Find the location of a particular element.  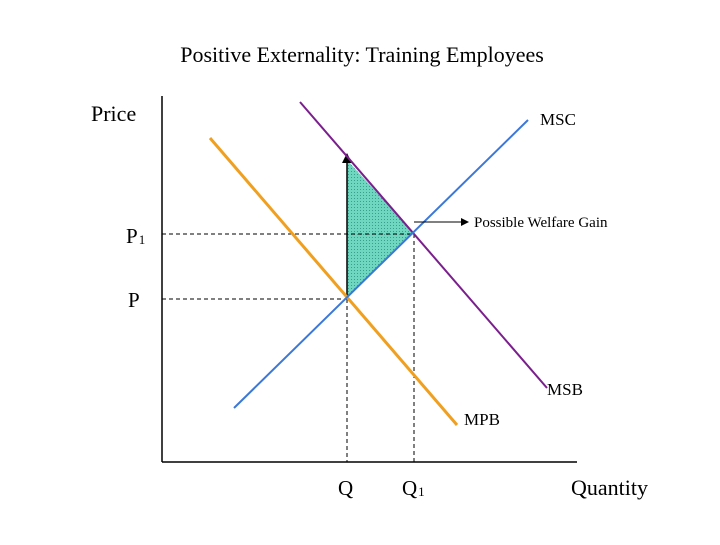

welfare-gain-label: Possible Welfare Gain is located at coordinates (541, 223).